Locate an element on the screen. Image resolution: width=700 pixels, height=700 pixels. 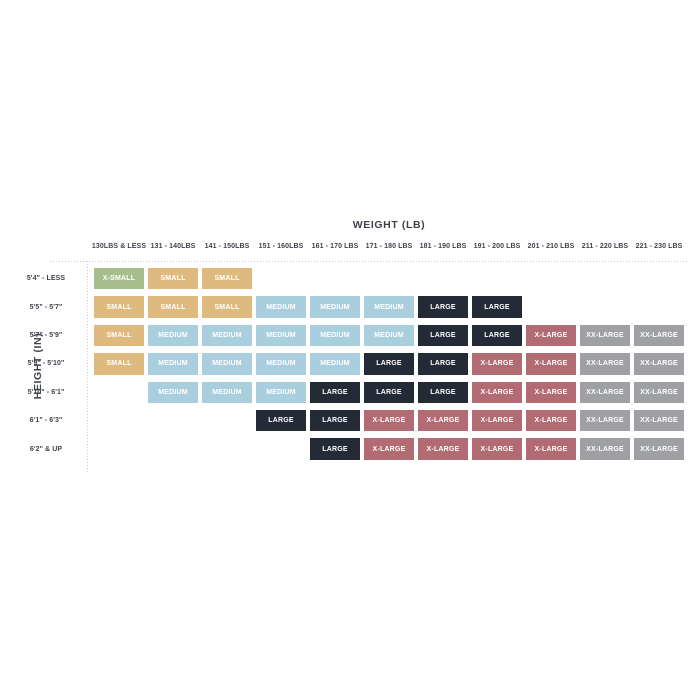
height-row-label: 5'4" - LESS is located at coordinates (46, 279).